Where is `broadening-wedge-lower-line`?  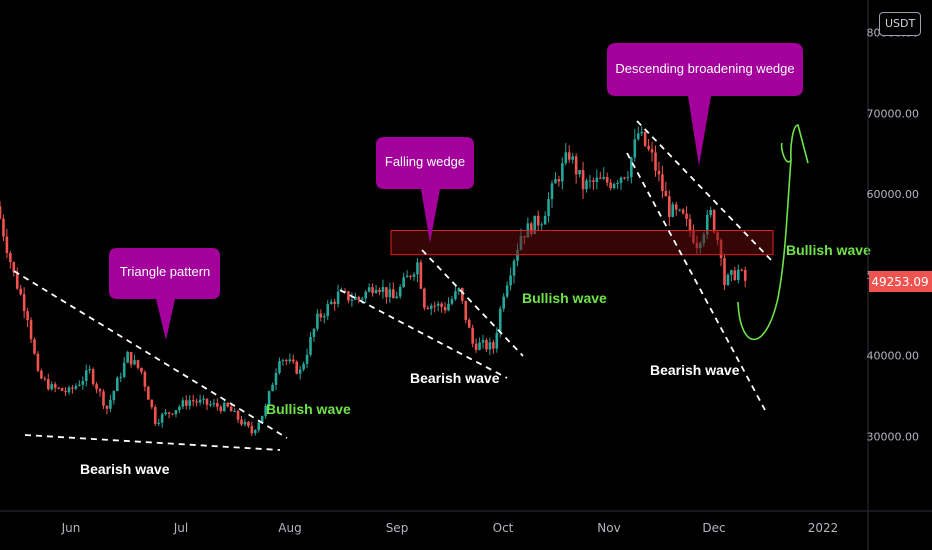 broadening-wedge-lower-line is located at coordinates (696, 281).